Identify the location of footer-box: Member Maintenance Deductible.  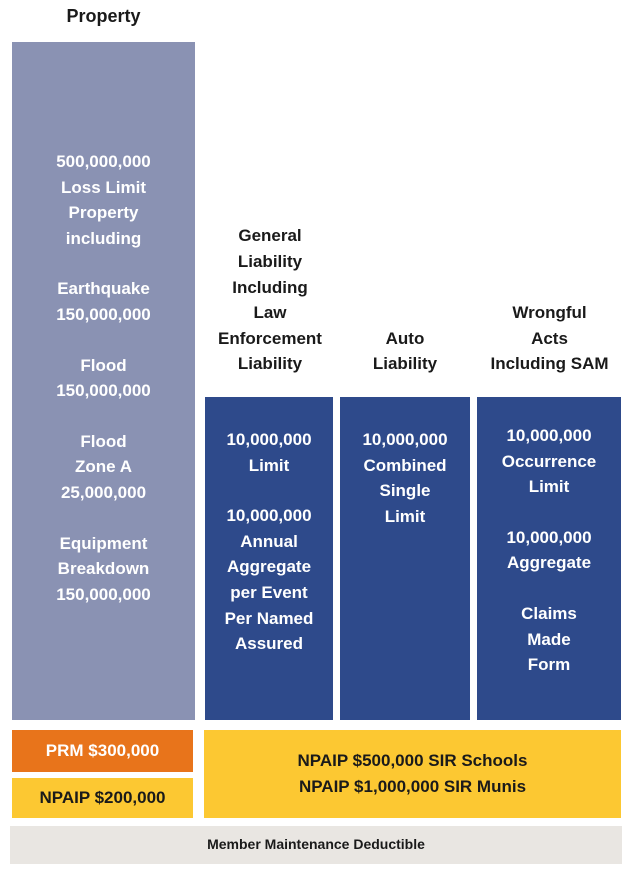
(316, 845).